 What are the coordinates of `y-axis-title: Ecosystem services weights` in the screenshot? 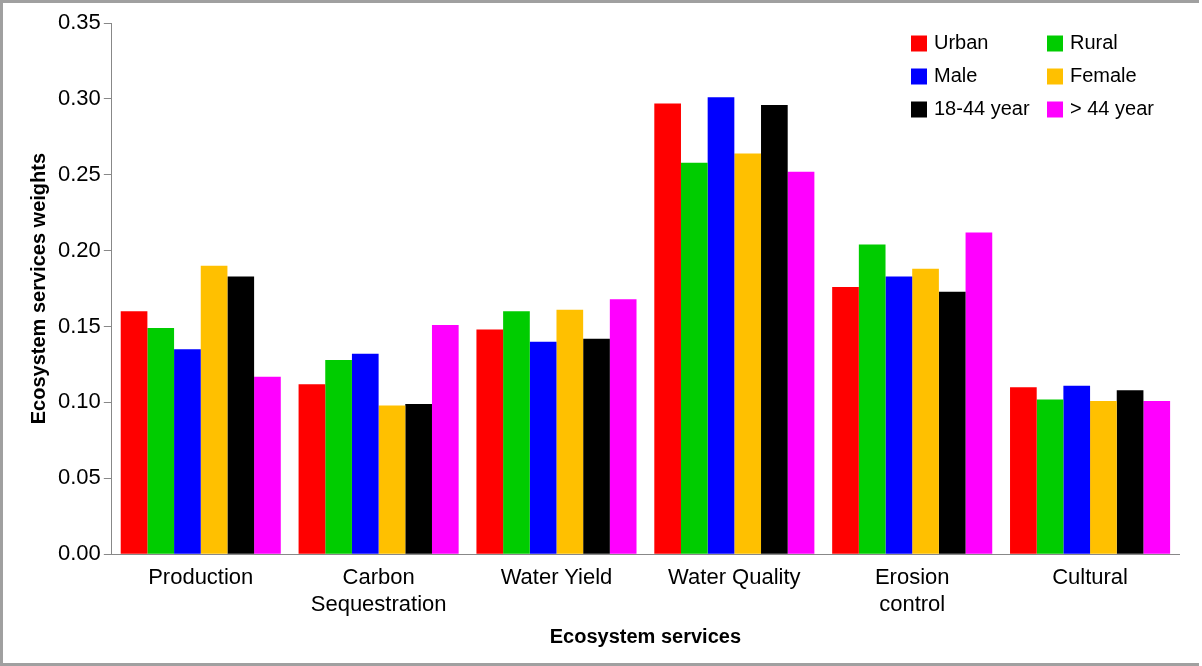 It's located at (37, 288).